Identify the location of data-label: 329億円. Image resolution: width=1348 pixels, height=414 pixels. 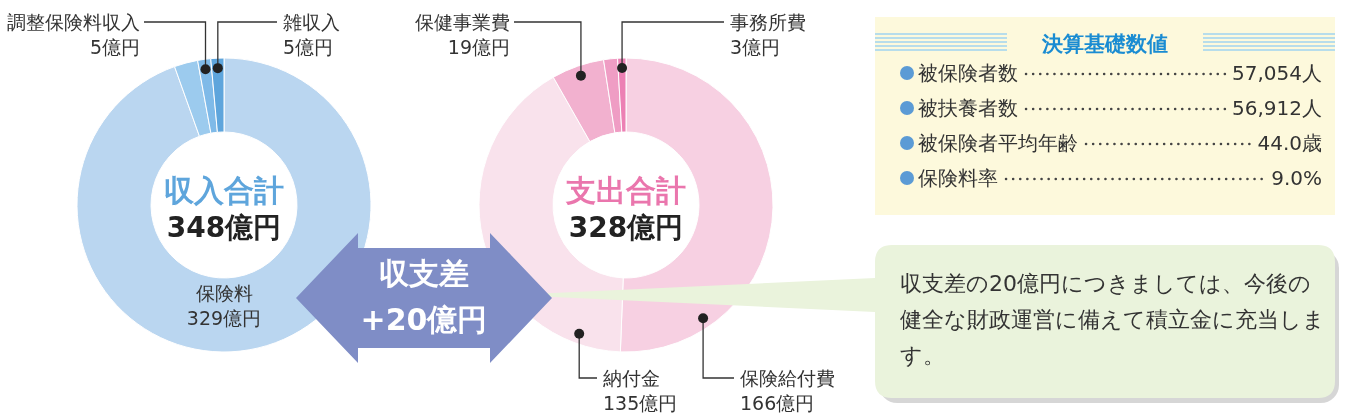
(224, 318).